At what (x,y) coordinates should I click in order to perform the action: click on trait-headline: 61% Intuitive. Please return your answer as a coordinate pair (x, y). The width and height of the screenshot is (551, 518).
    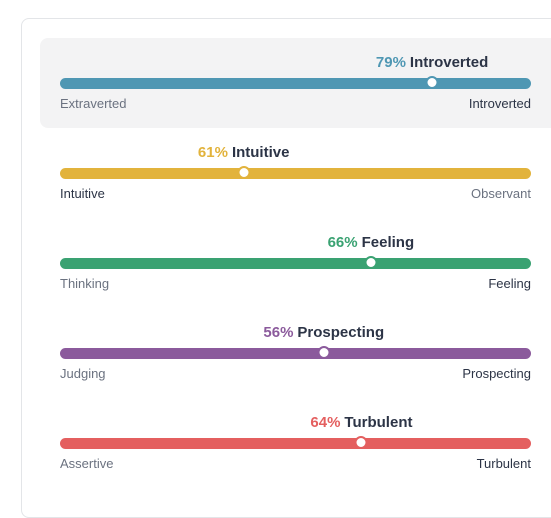
    Looking at the image, I should click on (244, 153).